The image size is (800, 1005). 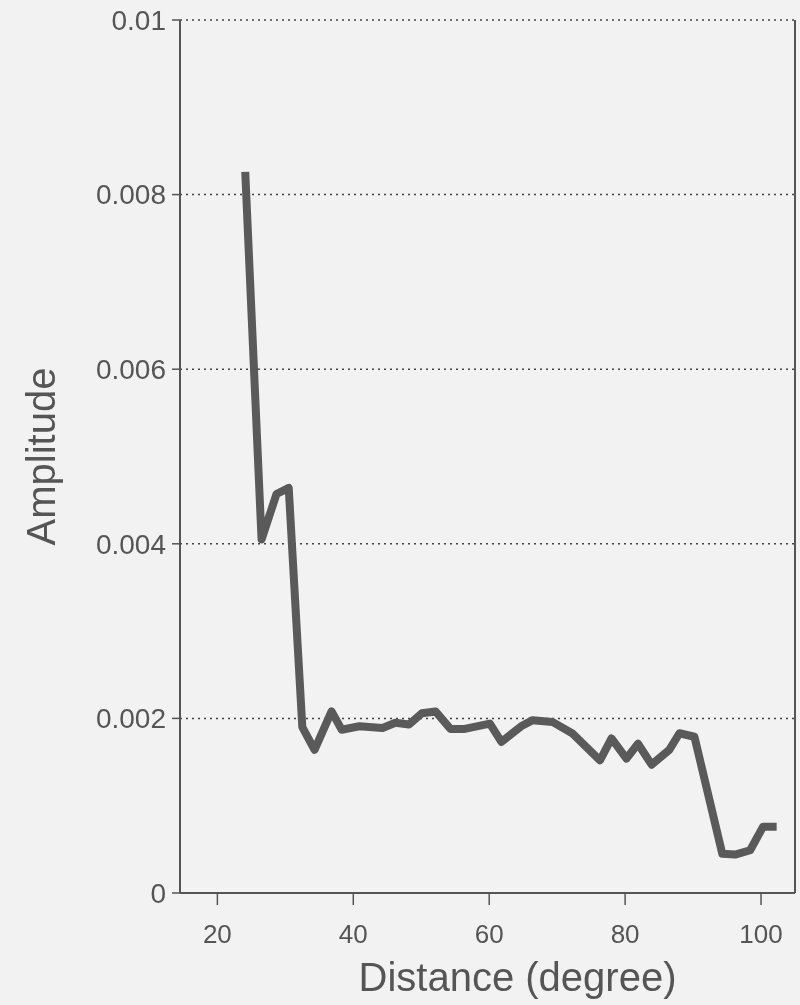 What do you see at coordinates (489, 934) in the screenshot?
I see `x-tick-label: 60` at bounding box center [489, 934].